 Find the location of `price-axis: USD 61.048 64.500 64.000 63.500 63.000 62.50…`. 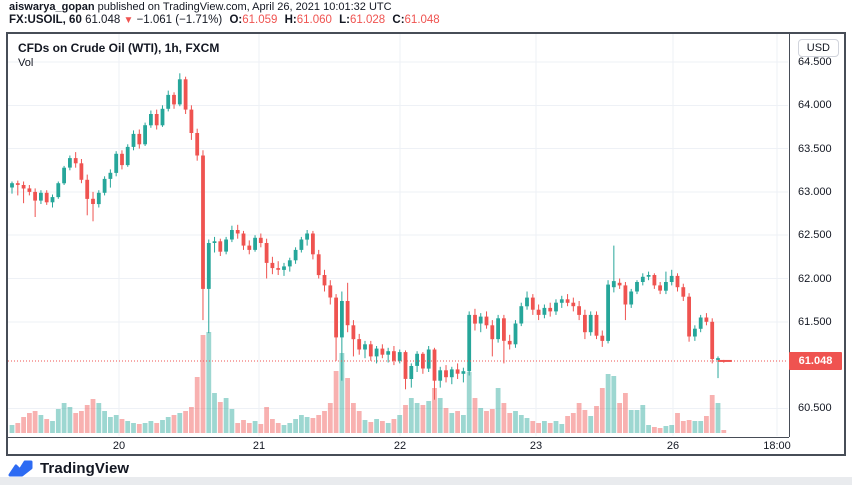

price-axis: USD 61.048 64.500 64.000 63.500 63.000 62.50… is located at coordinates (816, 244).